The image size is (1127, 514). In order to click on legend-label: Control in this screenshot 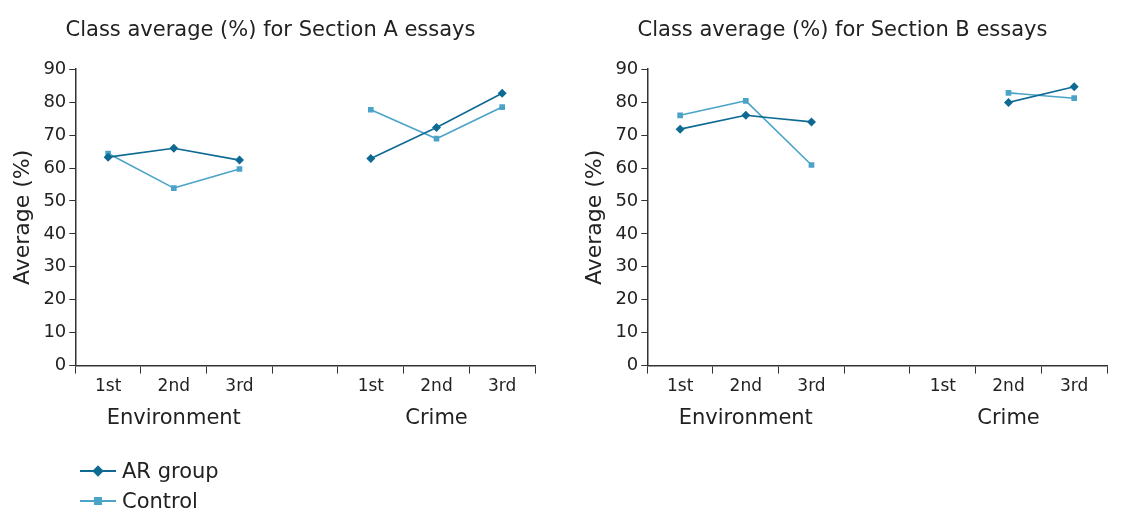, I will do `click(160, 501)`.